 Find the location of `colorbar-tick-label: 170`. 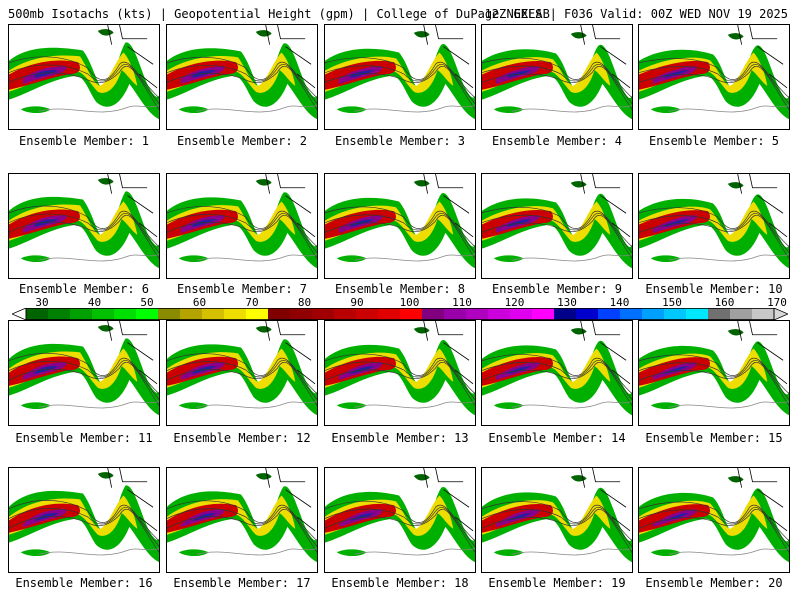

colorbar-tick-label: 170 is located at coordinates (777, 302).